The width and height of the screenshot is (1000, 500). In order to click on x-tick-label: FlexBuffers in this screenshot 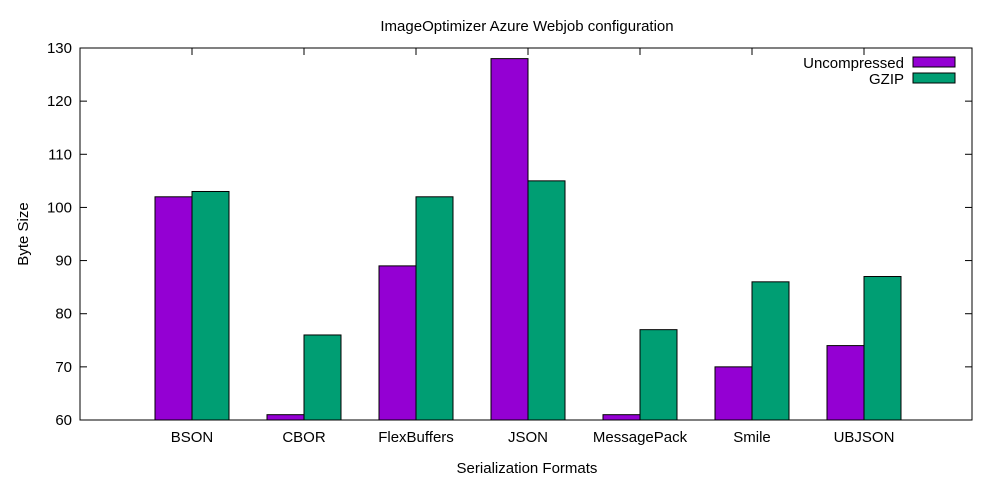, I will do `click(416, 437)`.